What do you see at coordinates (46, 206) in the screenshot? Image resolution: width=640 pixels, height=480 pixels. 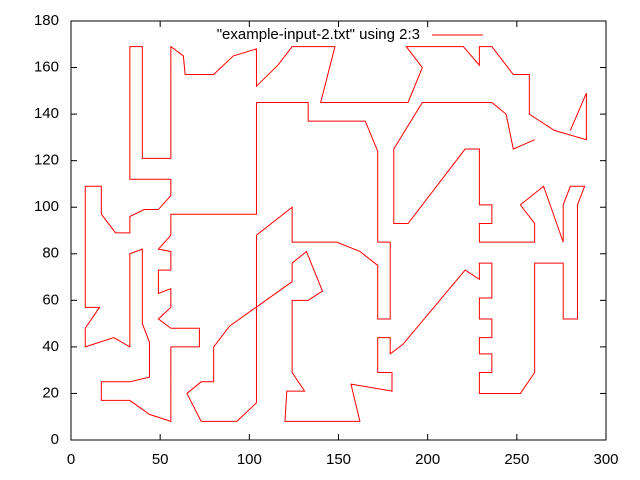 I see `y-tick-label: 100` at bounding box center [46, 206].